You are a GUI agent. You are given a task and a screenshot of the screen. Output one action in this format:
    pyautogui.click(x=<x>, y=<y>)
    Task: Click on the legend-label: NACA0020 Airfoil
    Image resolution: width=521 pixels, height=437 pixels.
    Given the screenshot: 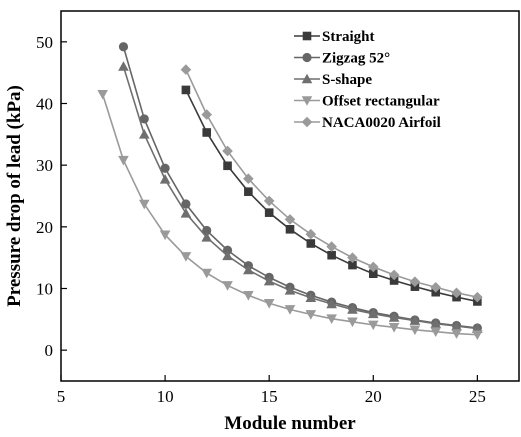 What is the action you would take?
    pyautogui.click(x=381, y=123)
    